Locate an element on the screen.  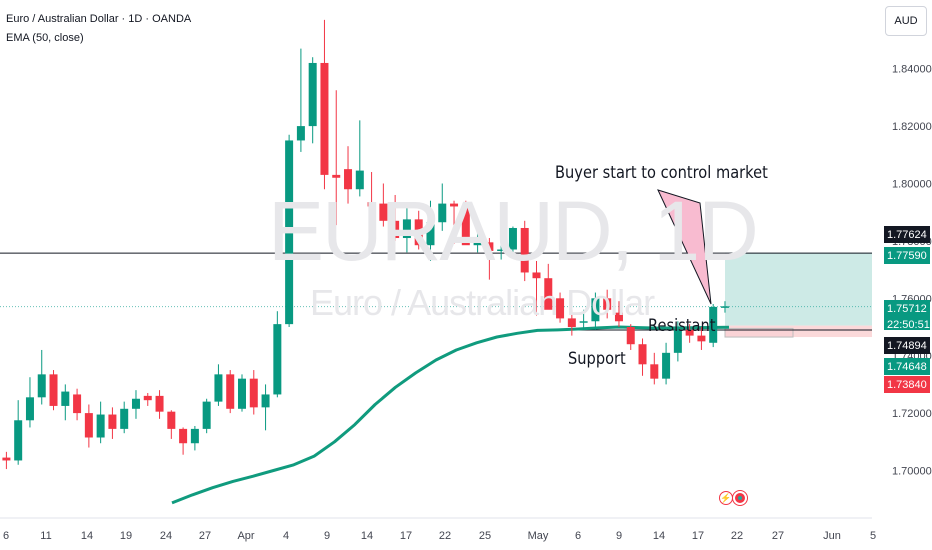
price-label: 1.73840 is located at coordinates (907, 385).